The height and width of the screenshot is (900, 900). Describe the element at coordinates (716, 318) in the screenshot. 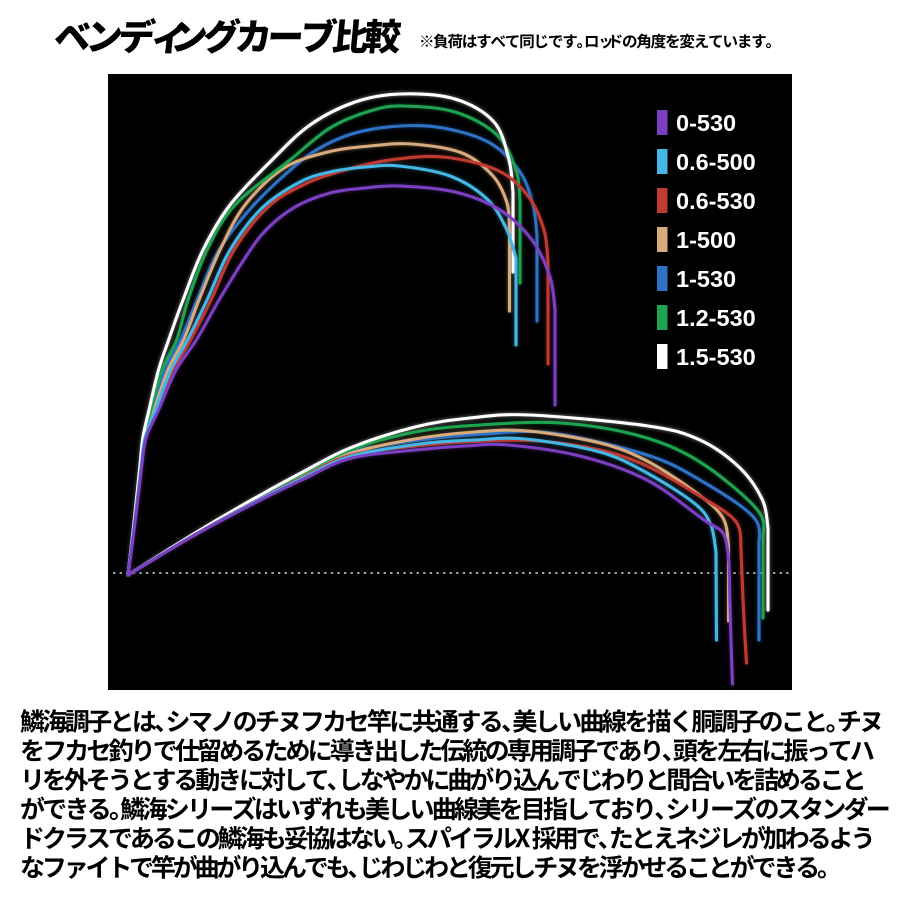

I see `svg-text: 1.2-530` at that location.